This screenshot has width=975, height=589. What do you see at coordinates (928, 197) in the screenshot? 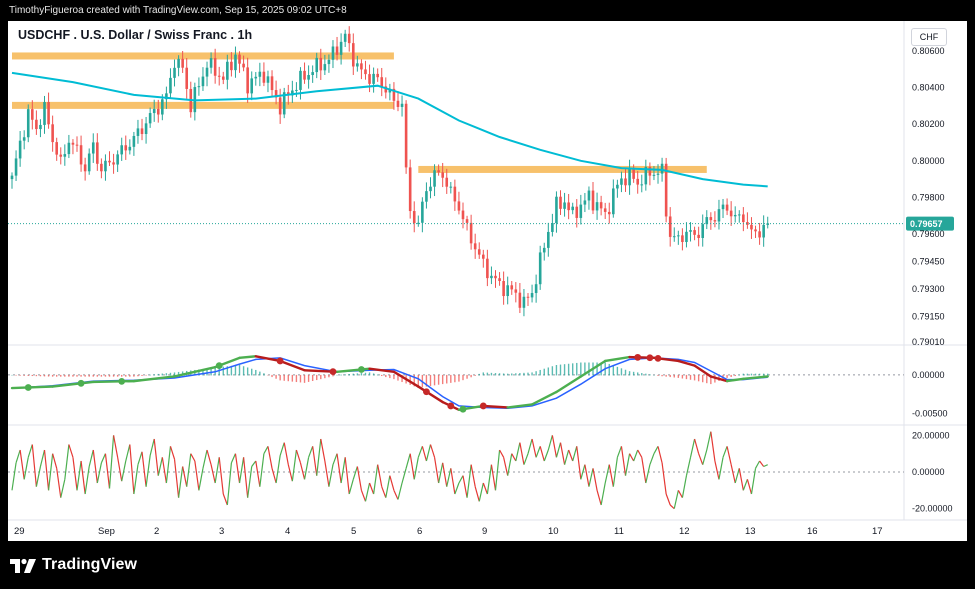
I see `price-tick-label: 0.79800` at bounding box center [928, 197].